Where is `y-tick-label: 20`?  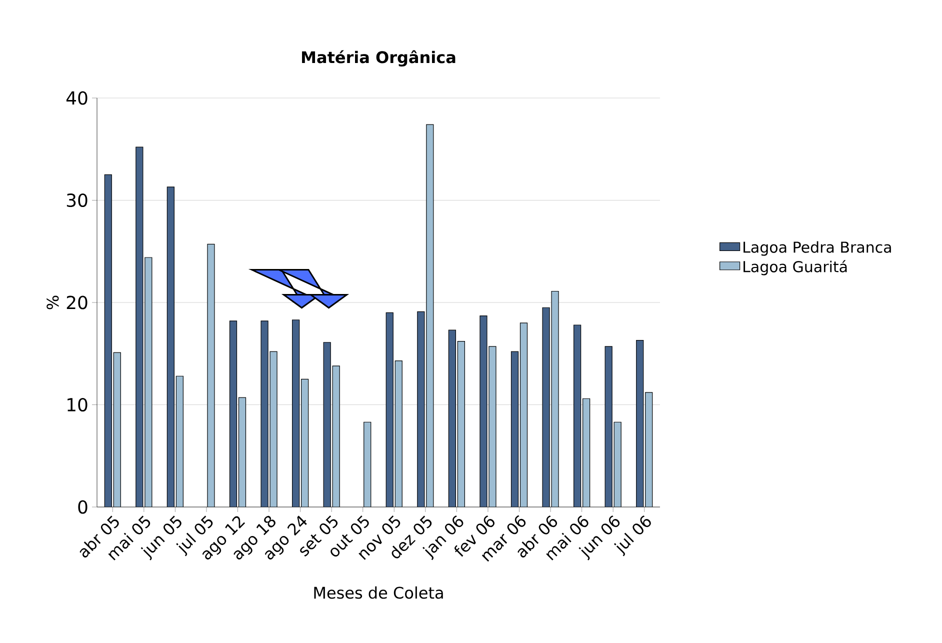 y-tick-label: 20 is located at coordinates (77, 303).